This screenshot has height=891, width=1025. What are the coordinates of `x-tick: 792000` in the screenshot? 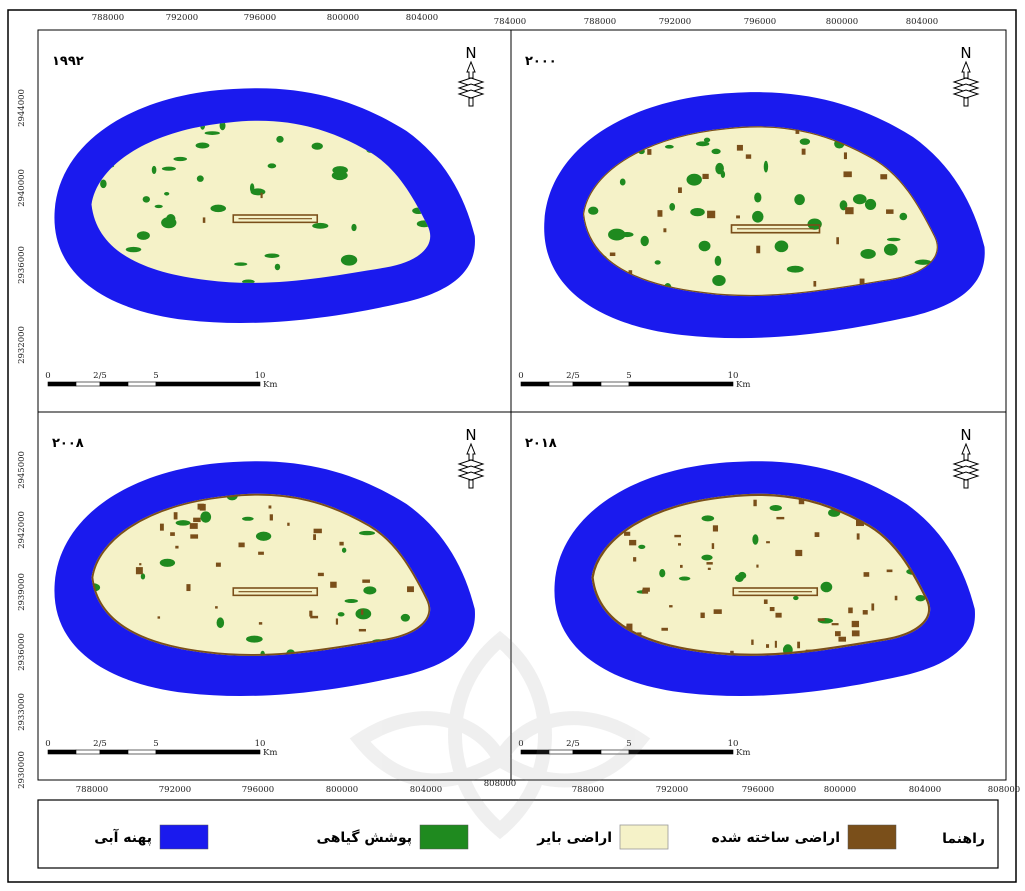 It's located at (175, 790).